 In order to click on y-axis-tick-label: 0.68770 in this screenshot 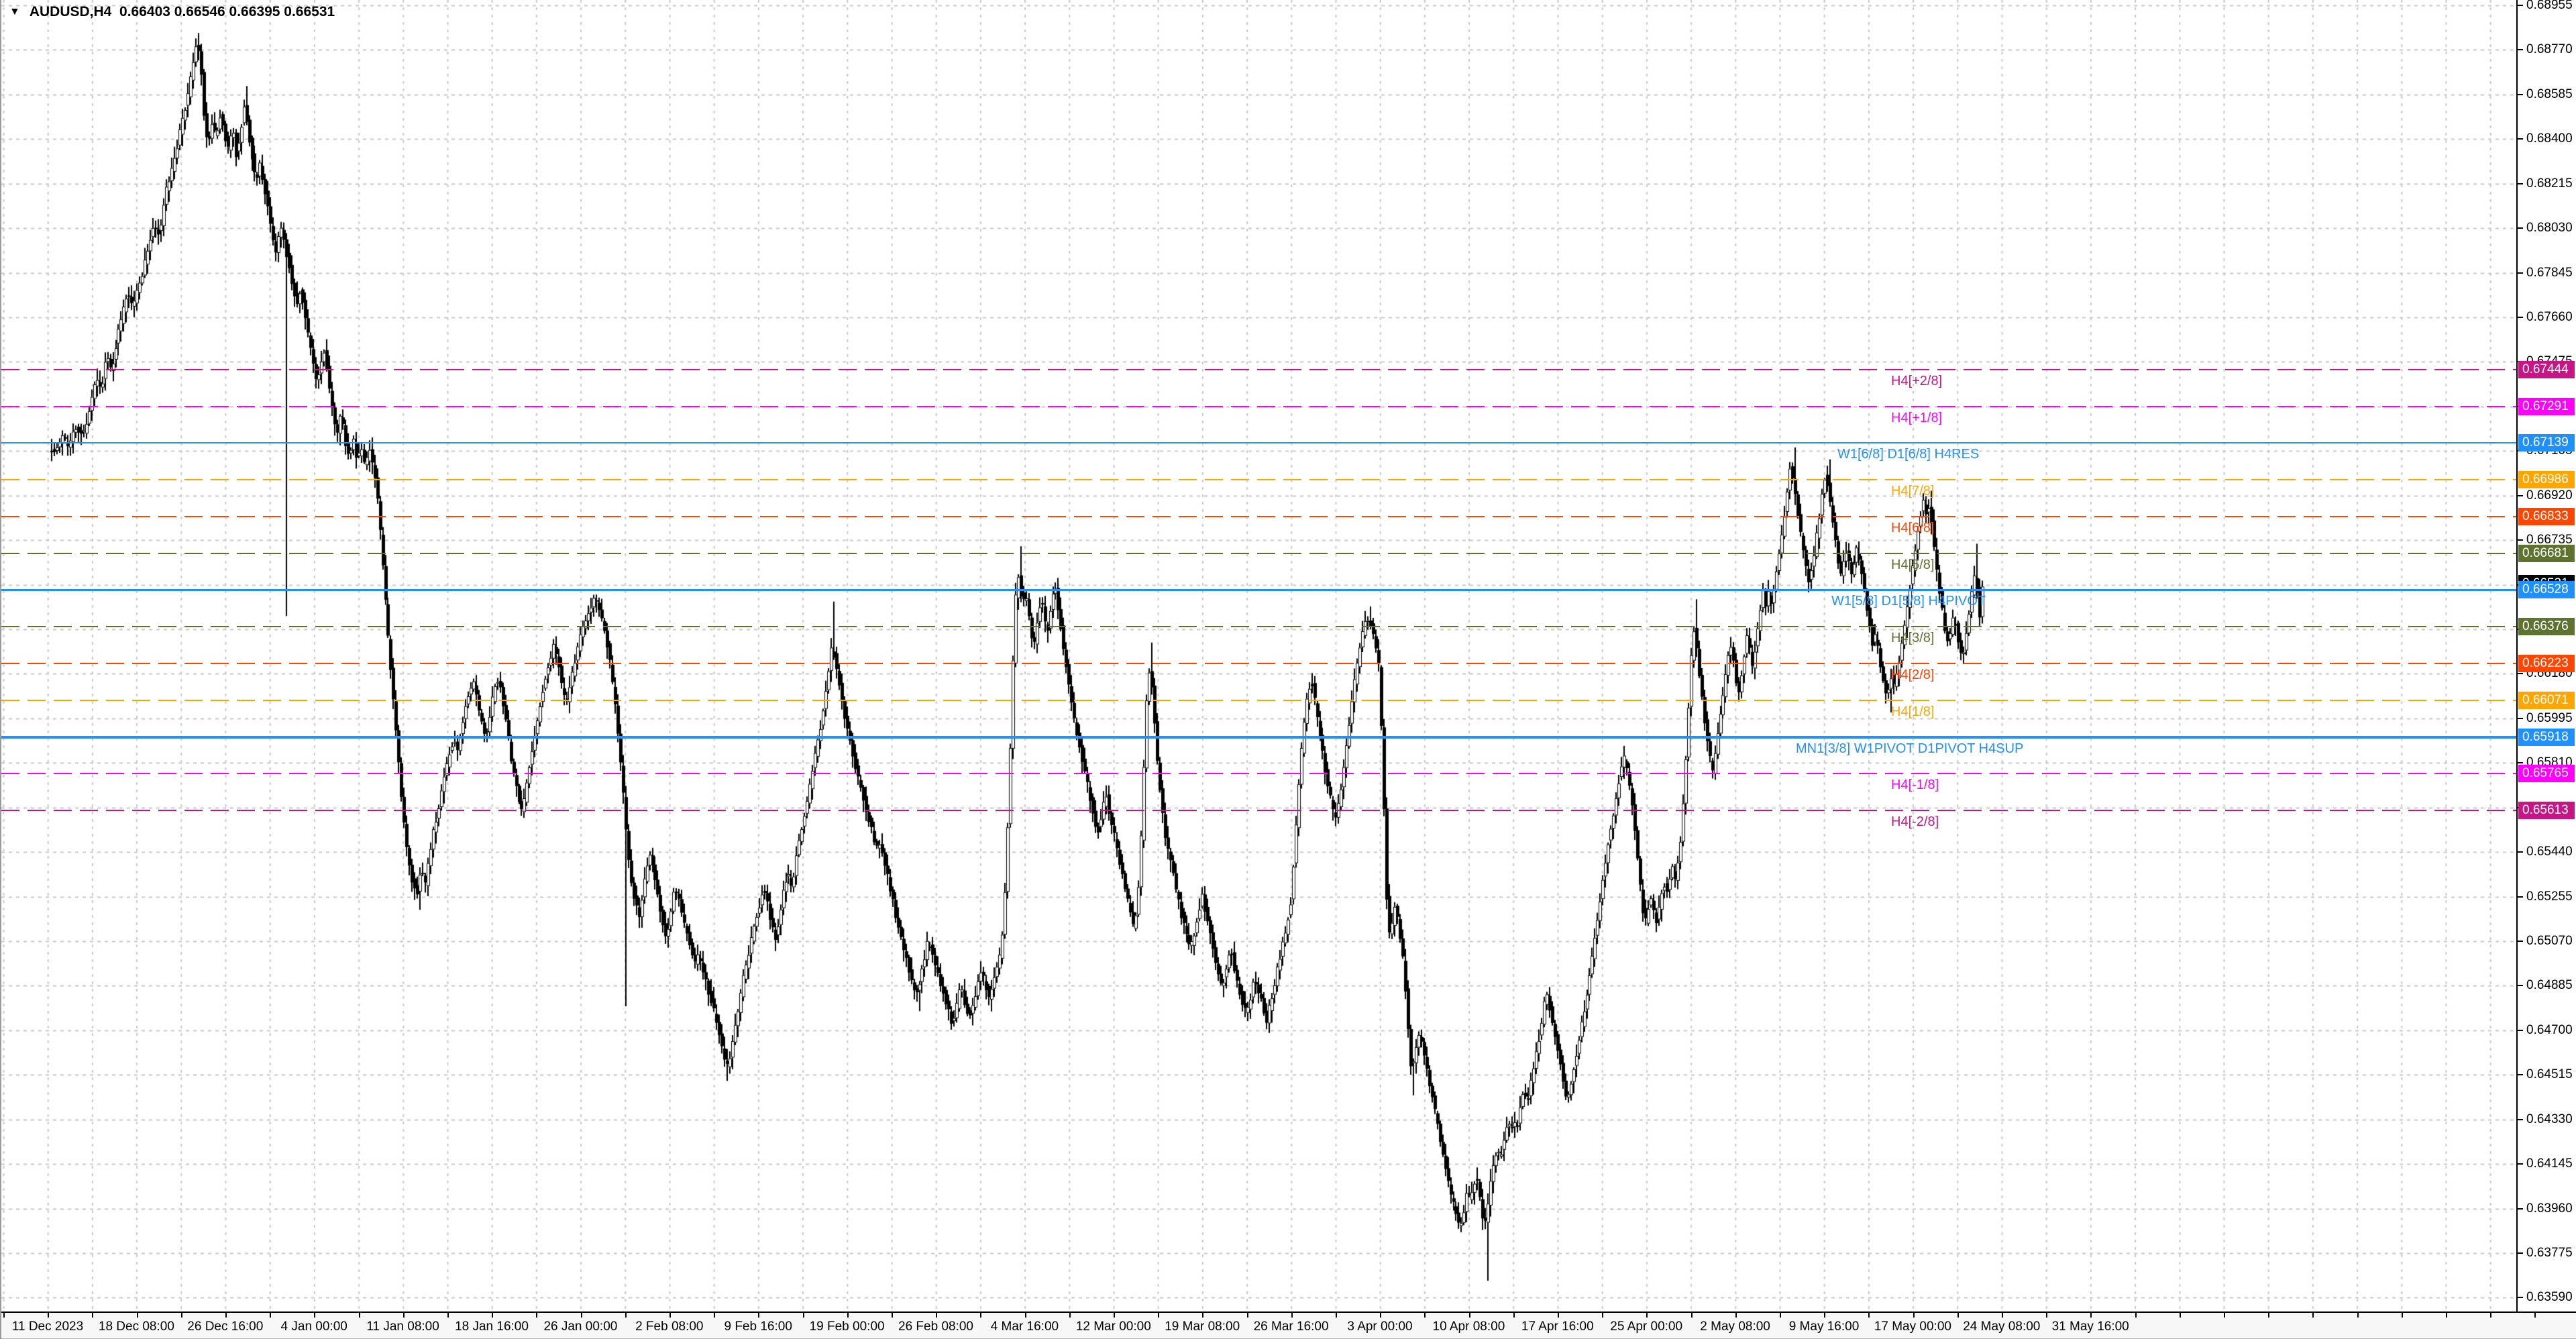, I will do `click(2549, 49)`.